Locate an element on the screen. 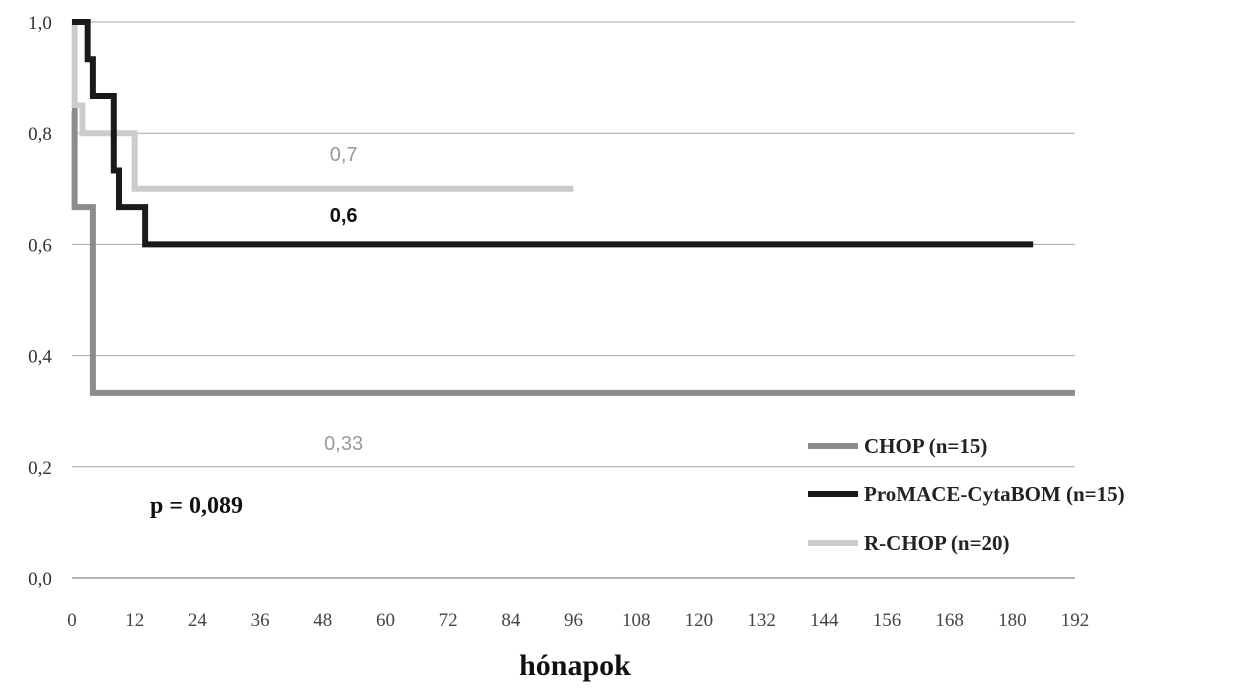 Image resolution: width=1249 pixels, height=690 pixels. y-tick-label: 1,0 is located at coordinates (40, 23).